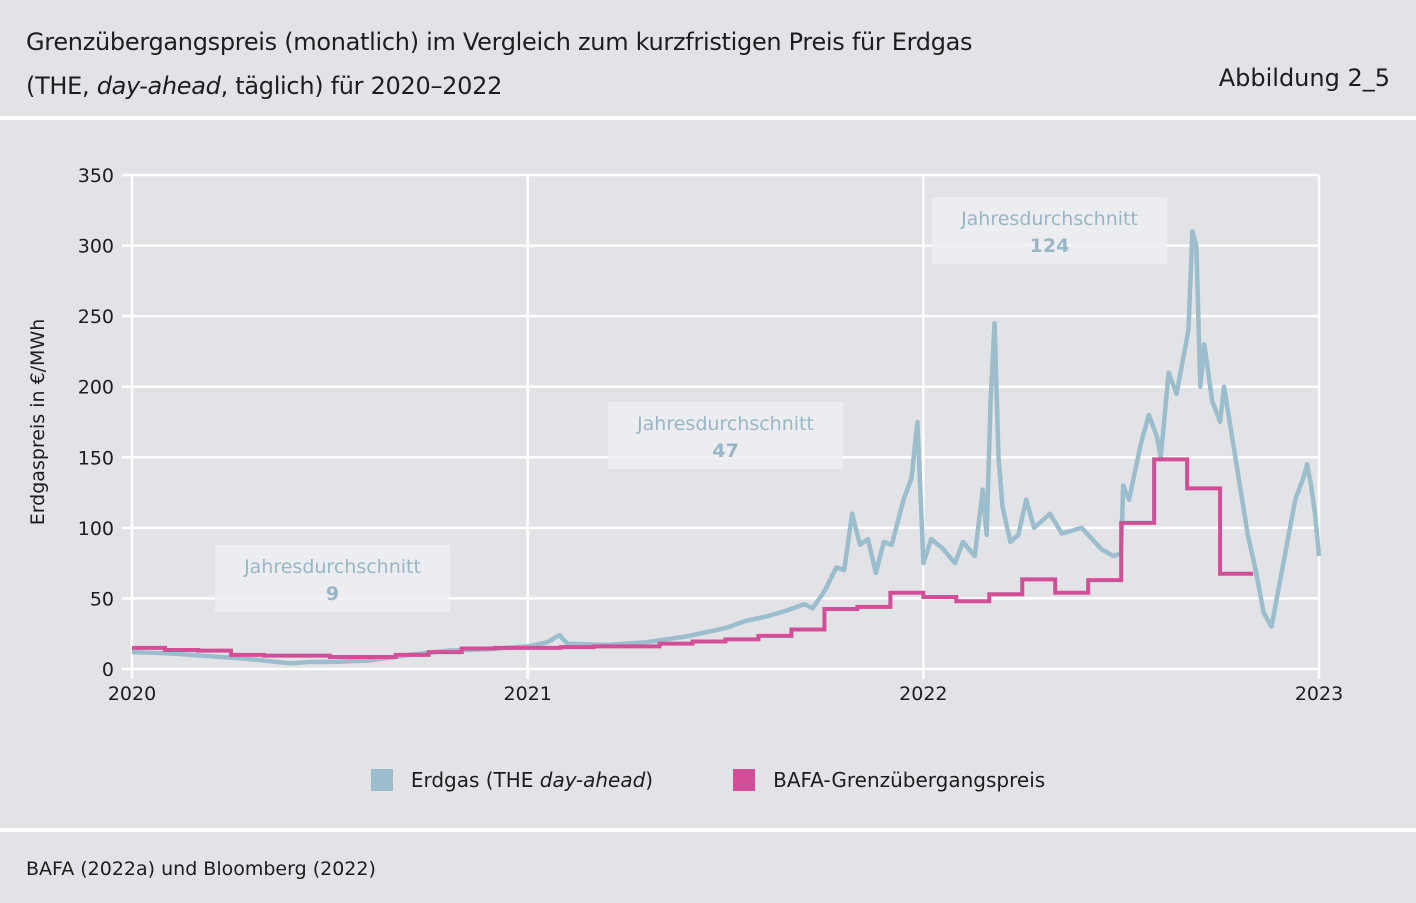  I want to click on annotation-value: 9, so click(332, 594).